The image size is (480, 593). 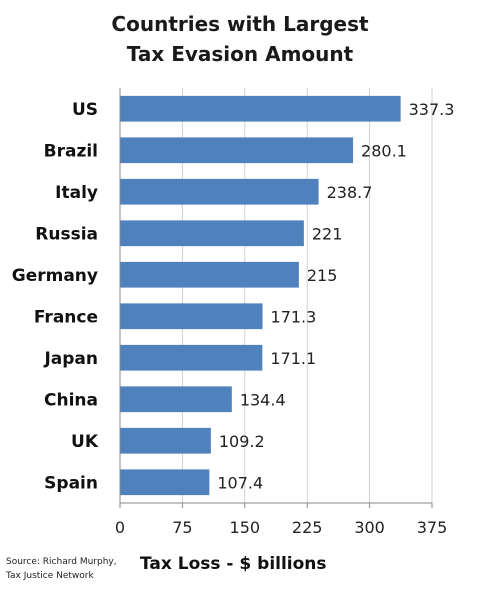 What do you see at coordinates (327, 233) in the screenshot?
I see `data-label: 221` at bounding box center [327, 233].